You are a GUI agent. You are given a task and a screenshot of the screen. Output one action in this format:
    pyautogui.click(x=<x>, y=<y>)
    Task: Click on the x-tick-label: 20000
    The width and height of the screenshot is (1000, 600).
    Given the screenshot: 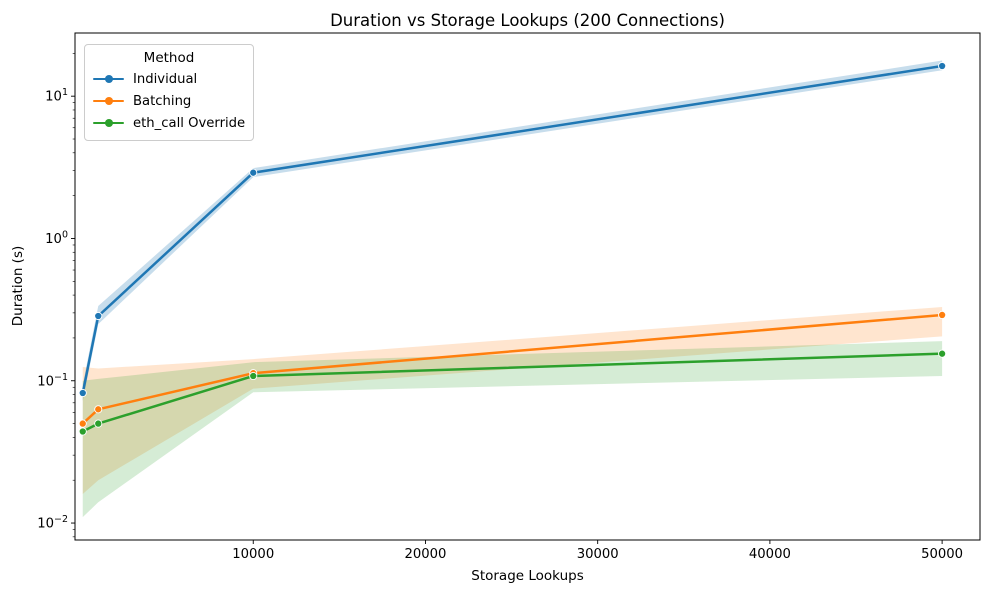 What is the action you would take?
    pyautogui.click(x=425, y=554)
    